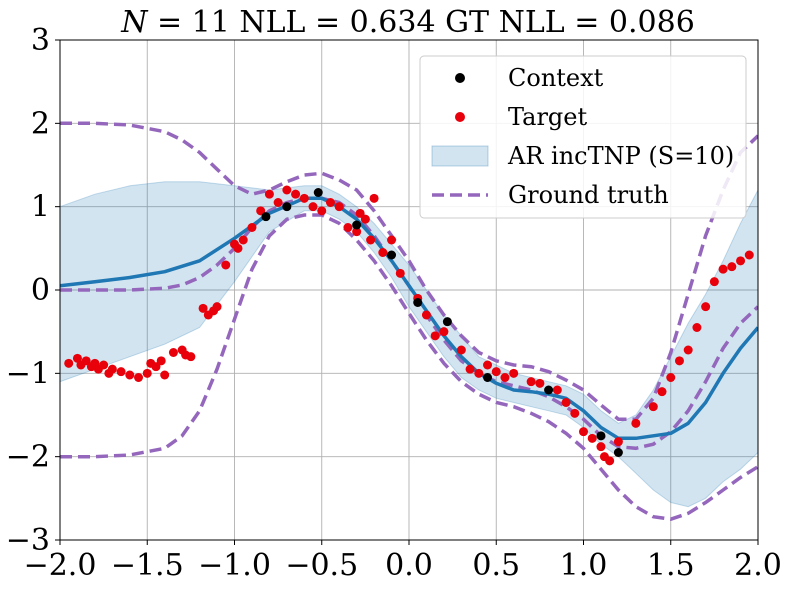  Describe the element at coordinates (28, 373) in the screenshot. I see `y-tick-label: −1` at that location.